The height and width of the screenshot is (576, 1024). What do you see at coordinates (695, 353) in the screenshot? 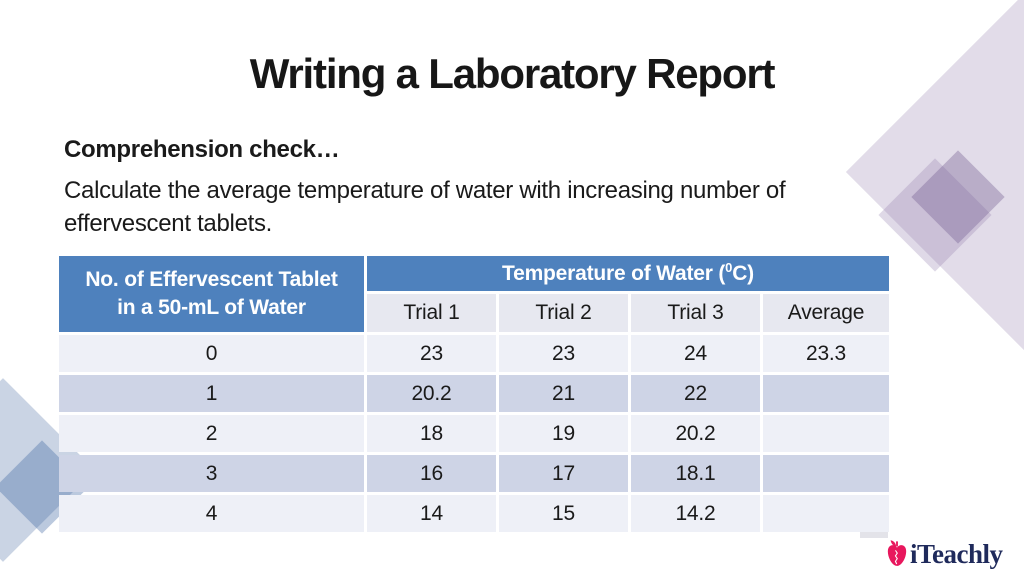
I see `cell-trial3: 24` at bounding box center [695, 353].